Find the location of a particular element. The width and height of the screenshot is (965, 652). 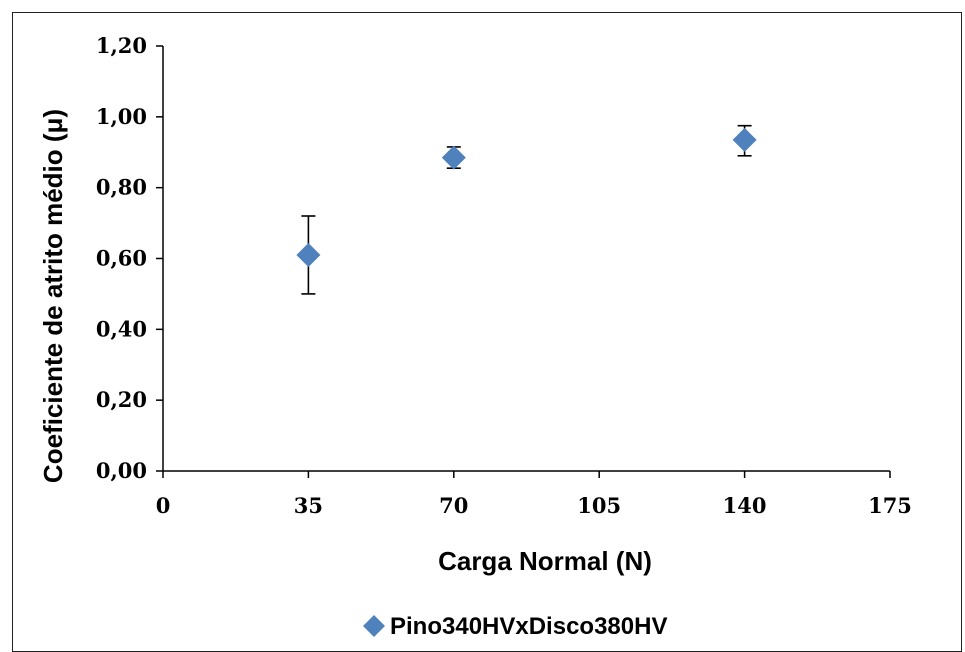

y-tick-label: 1,00 is located at coordinates (121, 116).